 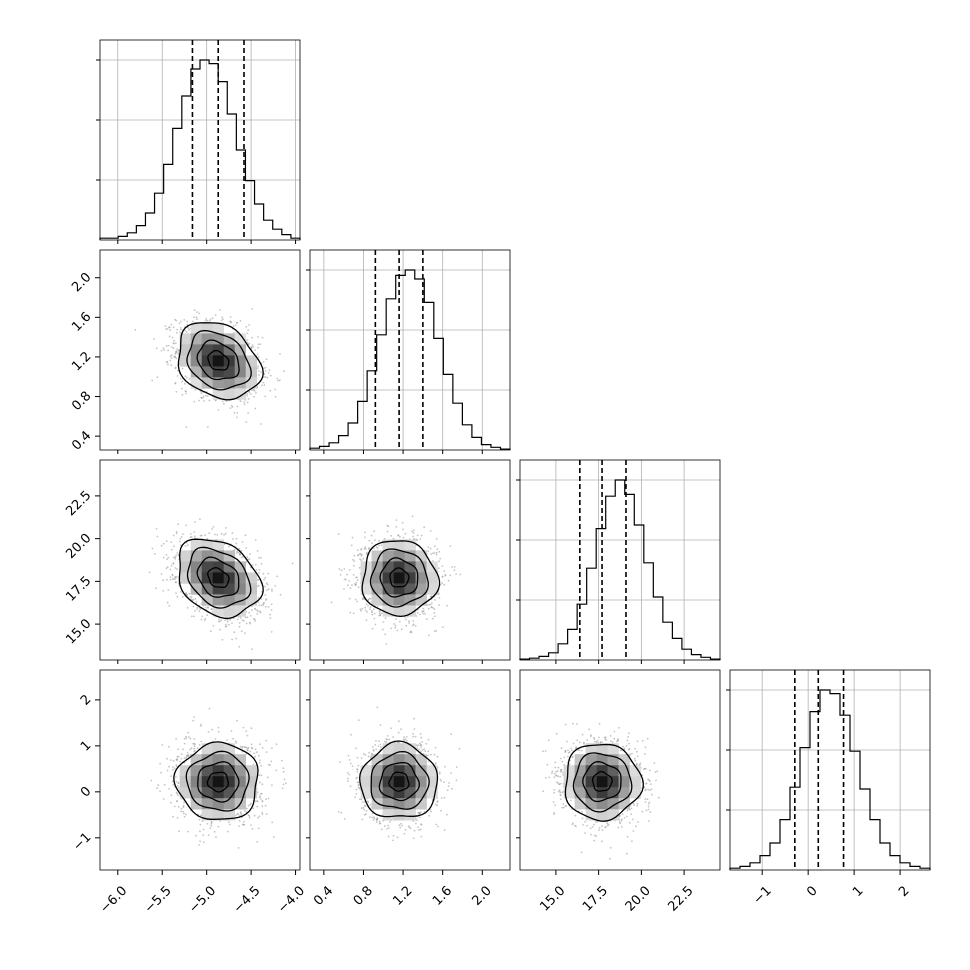 What do you see at coordinates (858, 892) in the screenshot?
I see `x-tick-label-3-2: 1` at bounding box center [858, 892].